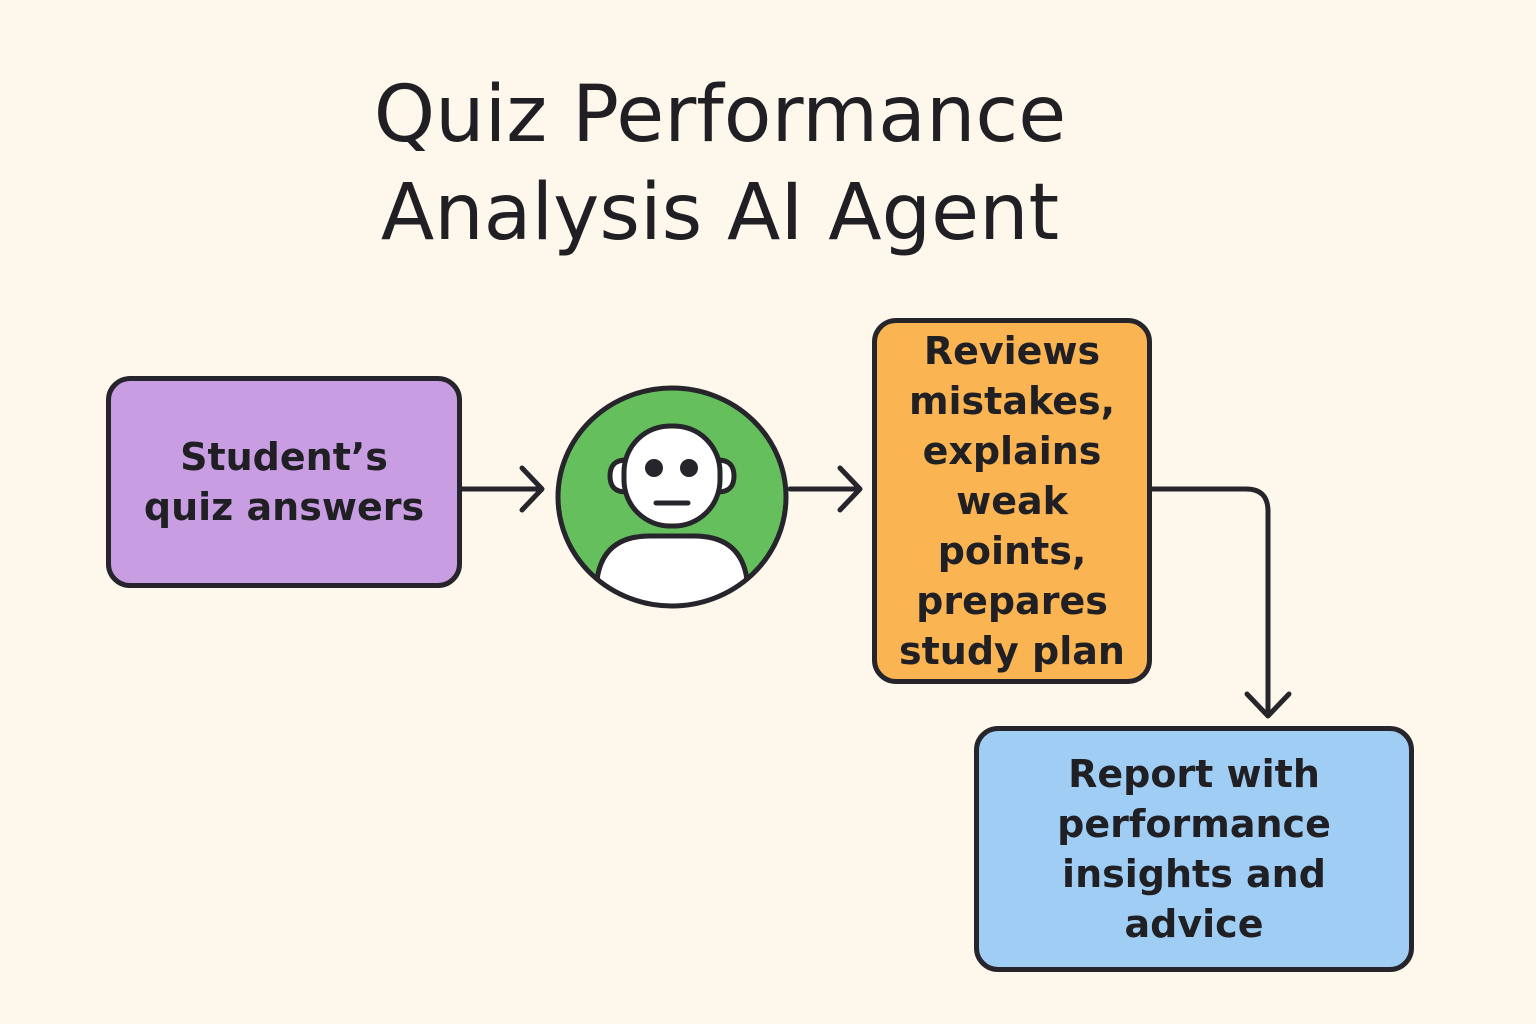 This screenshot has height=1024, width=1536. Describe the element at coordinates (1012, 451) in the screenshot. I see `process-node-line-3: explains` at that location.